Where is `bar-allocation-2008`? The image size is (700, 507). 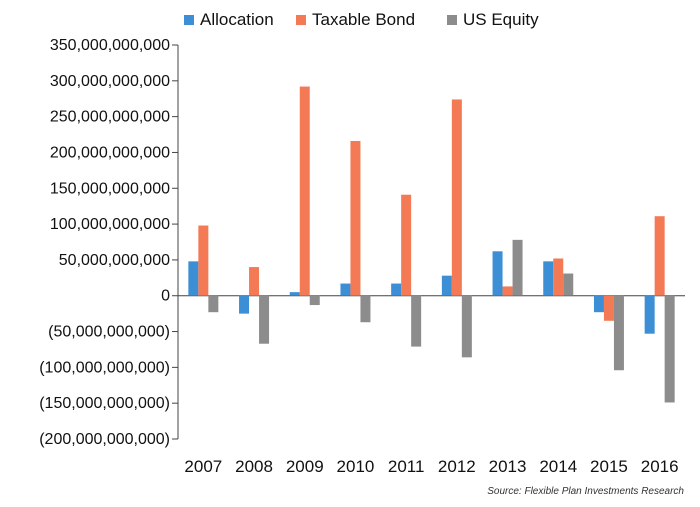 bar-allocation-2008 is located at coordinates (244, 304).